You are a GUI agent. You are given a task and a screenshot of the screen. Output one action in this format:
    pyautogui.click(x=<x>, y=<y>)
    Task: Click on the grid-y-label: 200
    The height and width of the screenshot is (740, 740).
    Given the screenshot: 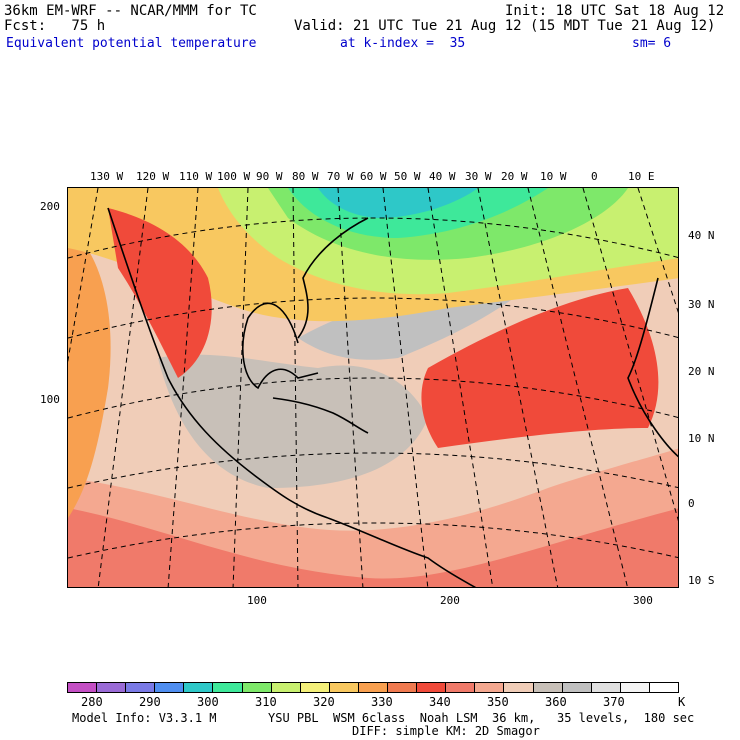 What is the action you would take?
    pyautogui.click(x=50, y=206)
    